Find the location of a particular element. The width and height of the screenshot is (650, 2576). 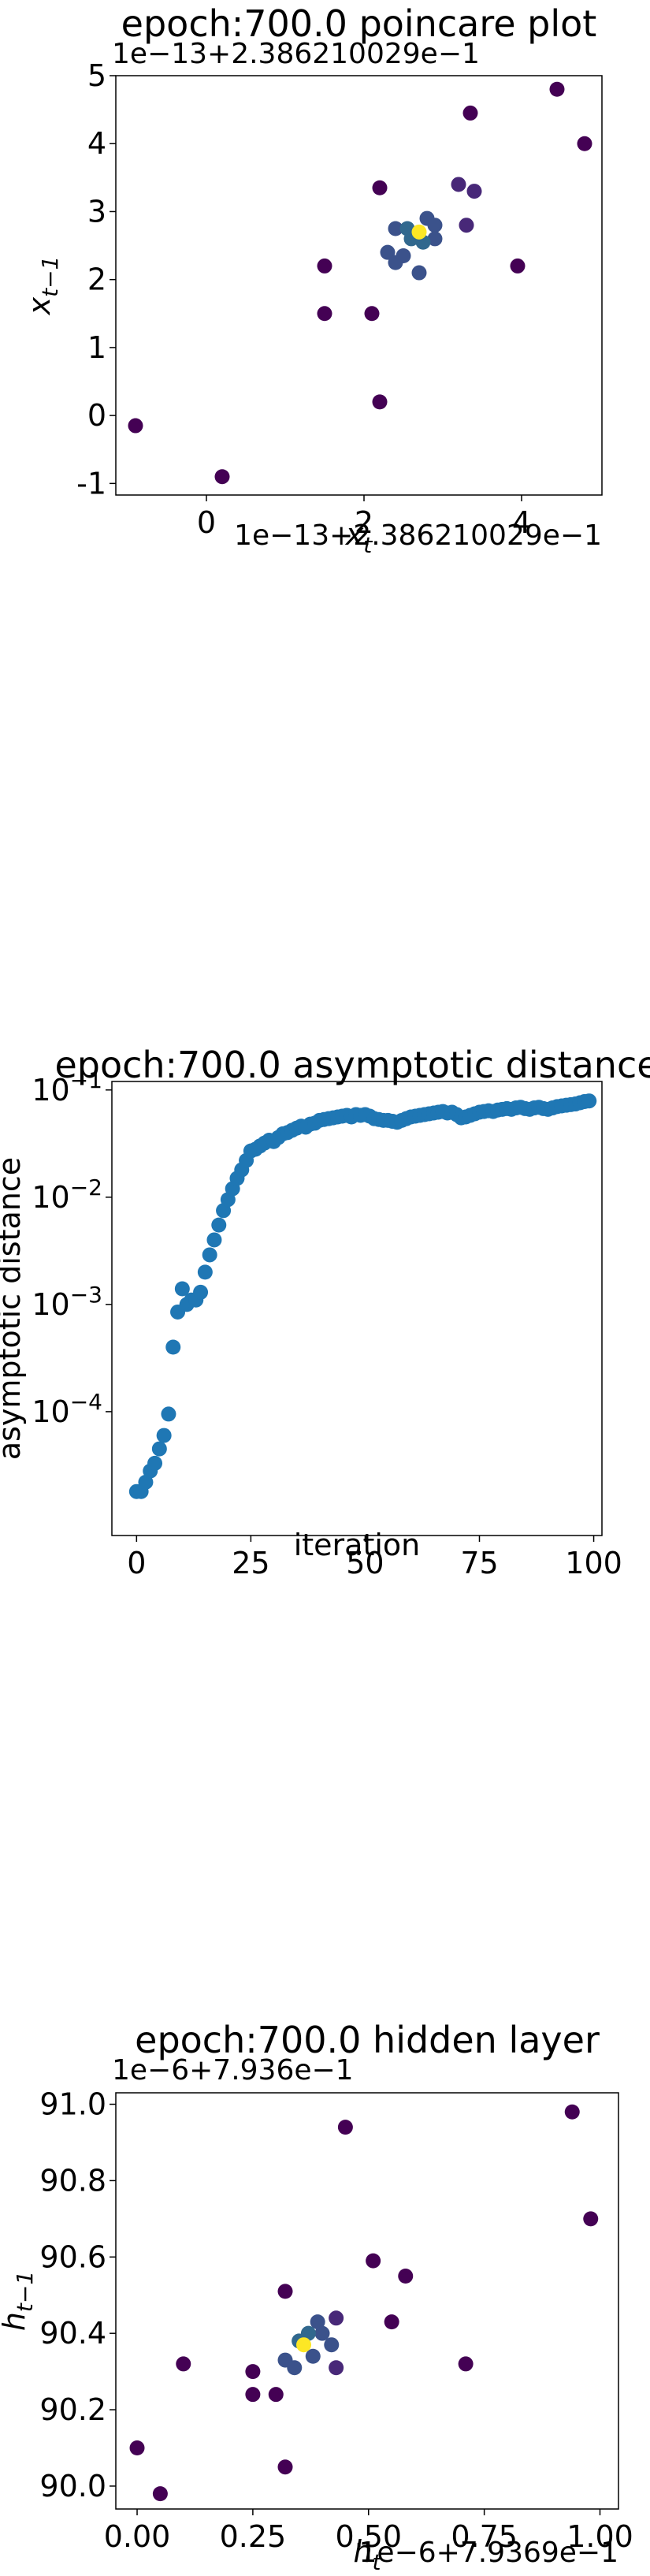

x-tick-label: 25 is located at coordinates (250, 1563).